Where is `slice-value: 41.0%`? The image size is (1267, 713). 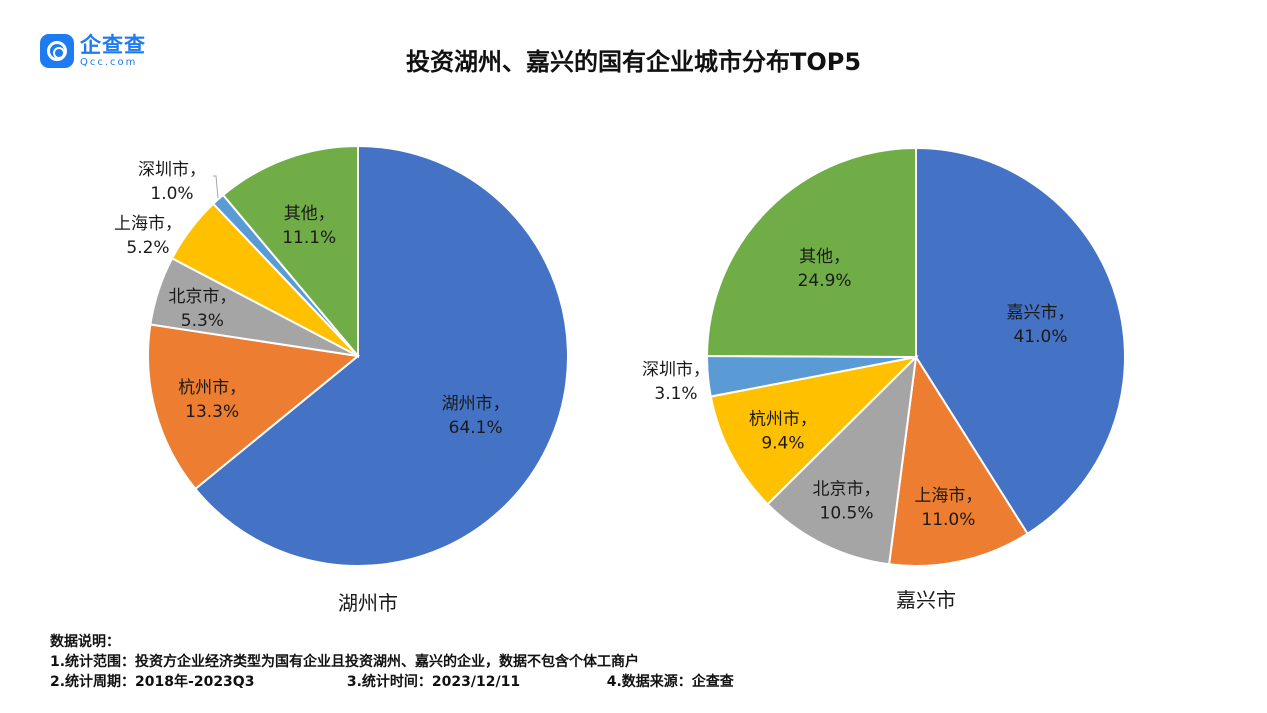
slice-value: 41.0% is located at coordinates (1040, 337).